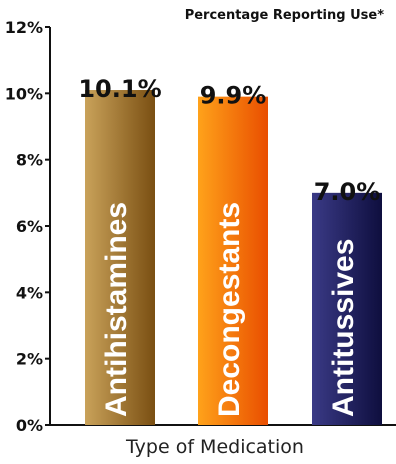 Image resolution: width=396 pixels, height=464 pixels. I want to click on bar-antihistamines, so click(120, 258).